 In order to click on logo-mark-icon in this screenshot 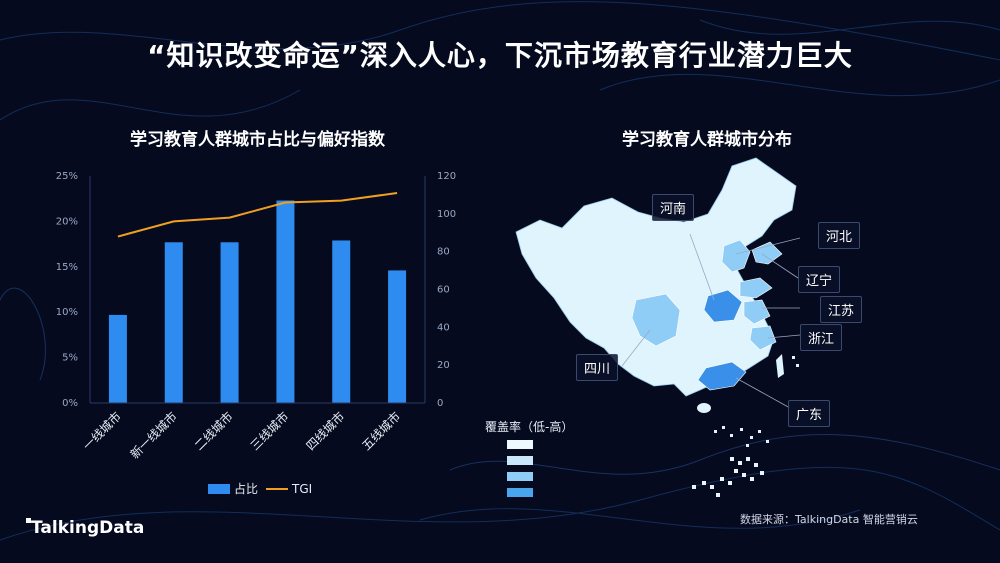, I will do `click(28, 520)`.